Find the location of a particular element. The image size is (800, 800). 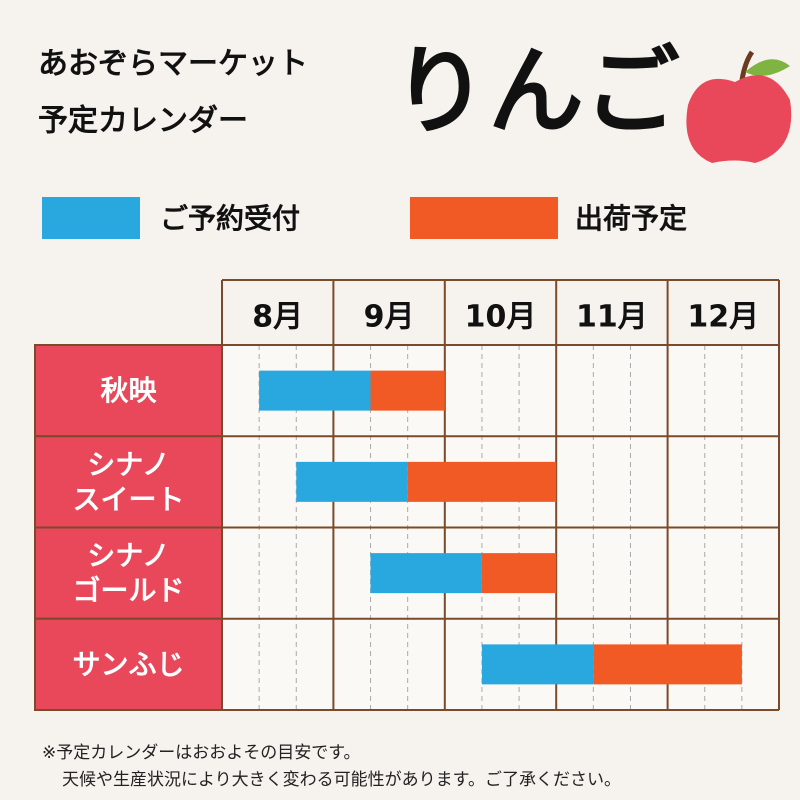

heading: りんご is located at coordinates (536, 91).